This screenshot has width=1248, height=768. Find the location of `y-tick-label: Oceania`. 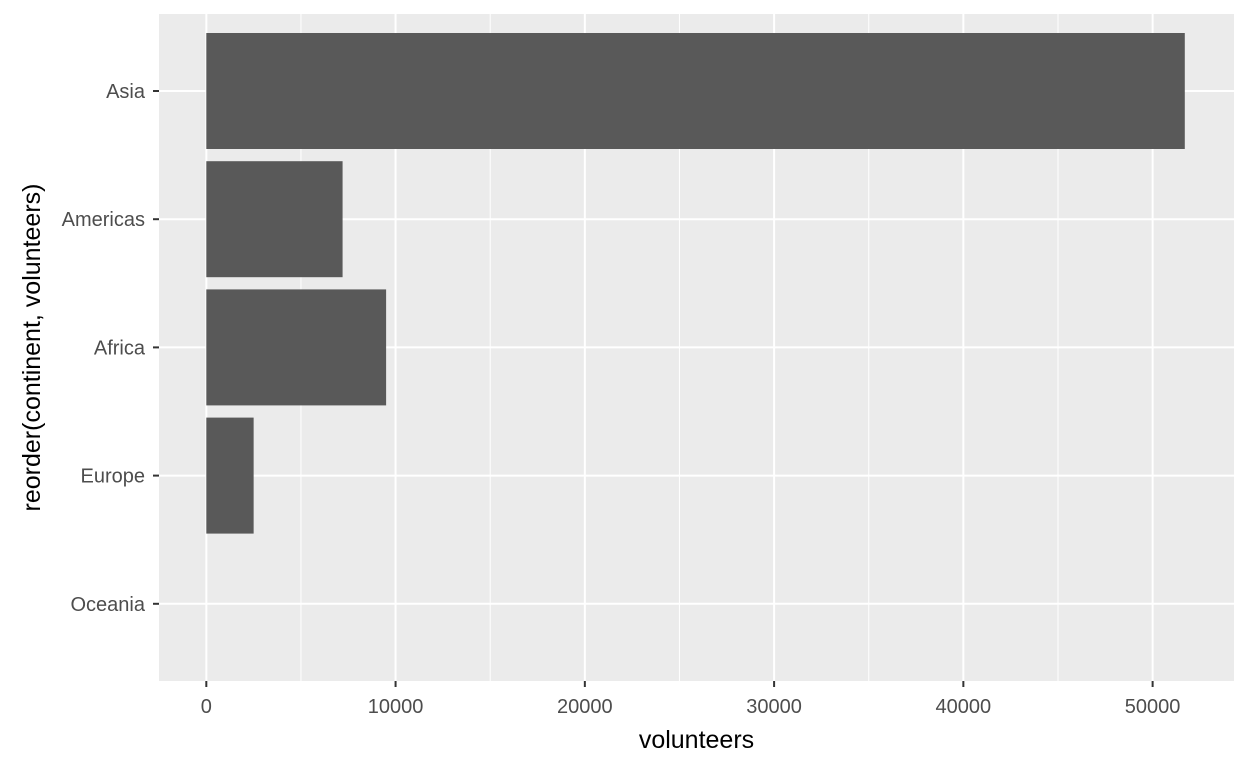

y-tick-label: Oceania is located at coordinates (108, 605).